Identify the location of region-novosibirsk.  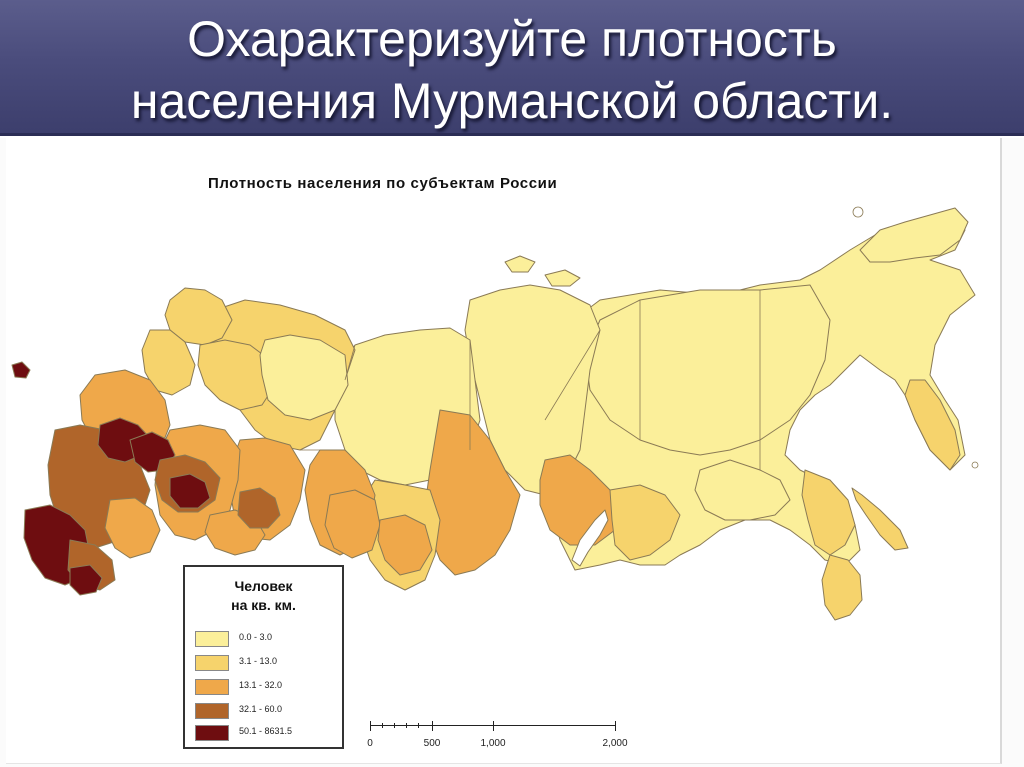
(352, 524).